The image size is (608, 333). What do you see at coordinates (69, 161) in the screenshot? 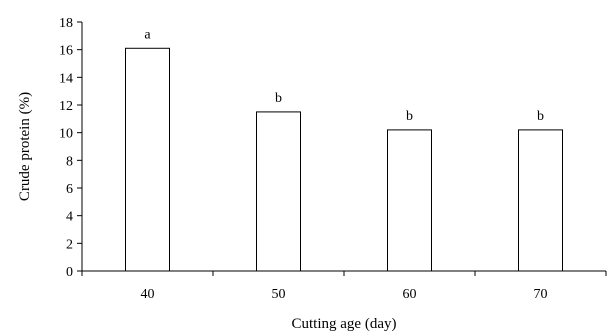
I see `y-tick-label: 8` at bounding box center [69, 161].